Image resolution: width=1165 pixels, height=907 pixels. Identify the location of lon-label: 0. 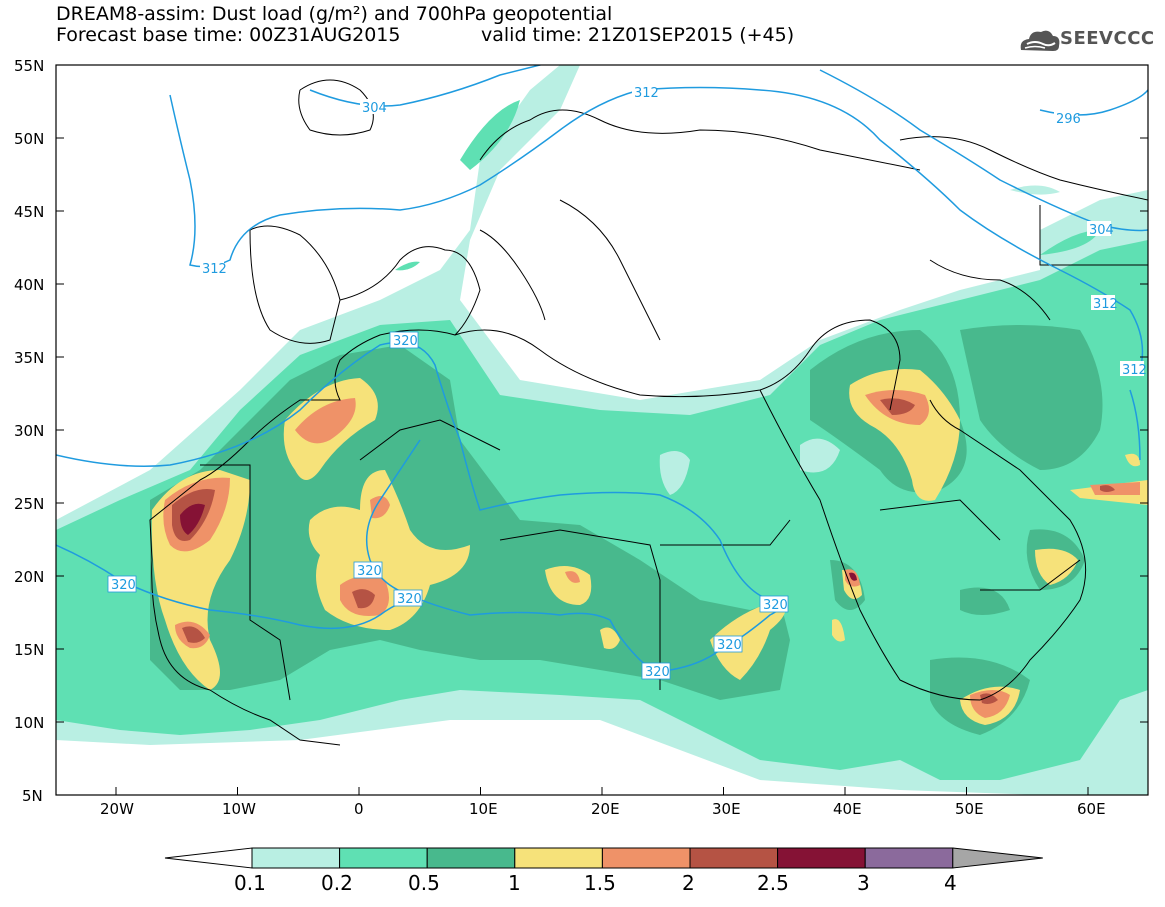
(359, 809).